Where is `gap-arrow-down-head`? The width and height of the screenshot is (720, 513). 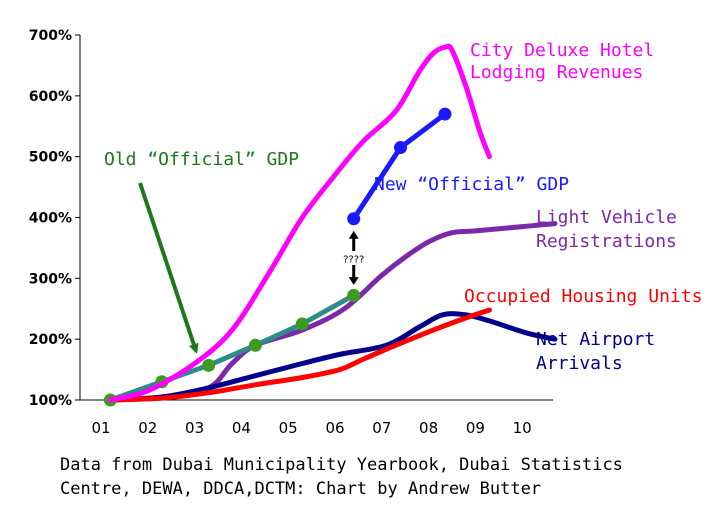
gap-arrow-down-head is located at coordinates (353, 281).